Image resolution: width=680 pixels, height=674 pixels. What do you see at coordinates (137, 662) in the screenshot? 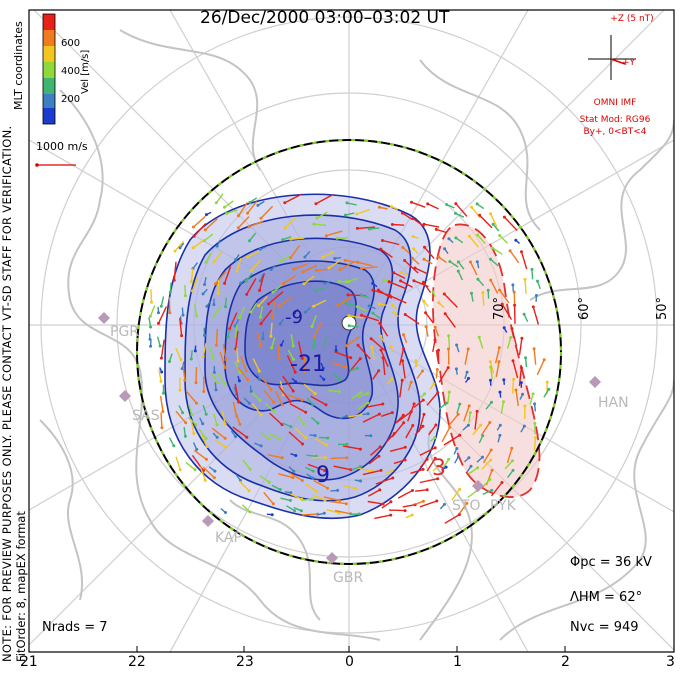
I see `mlt-tick-22: 22` at bounding box center [137, 662].